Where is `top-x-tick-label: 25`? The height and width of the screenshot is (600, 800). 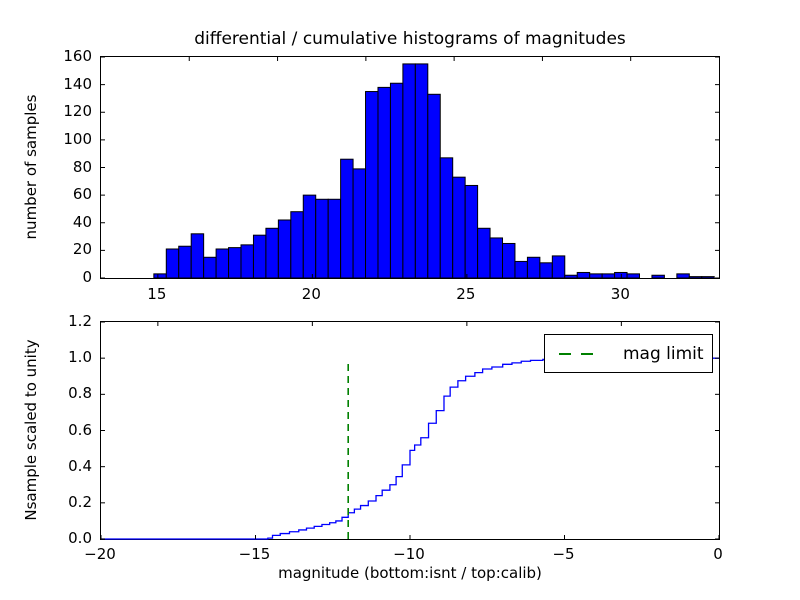 top-x-tick-label: 25 is located at coordinates (466, 294).